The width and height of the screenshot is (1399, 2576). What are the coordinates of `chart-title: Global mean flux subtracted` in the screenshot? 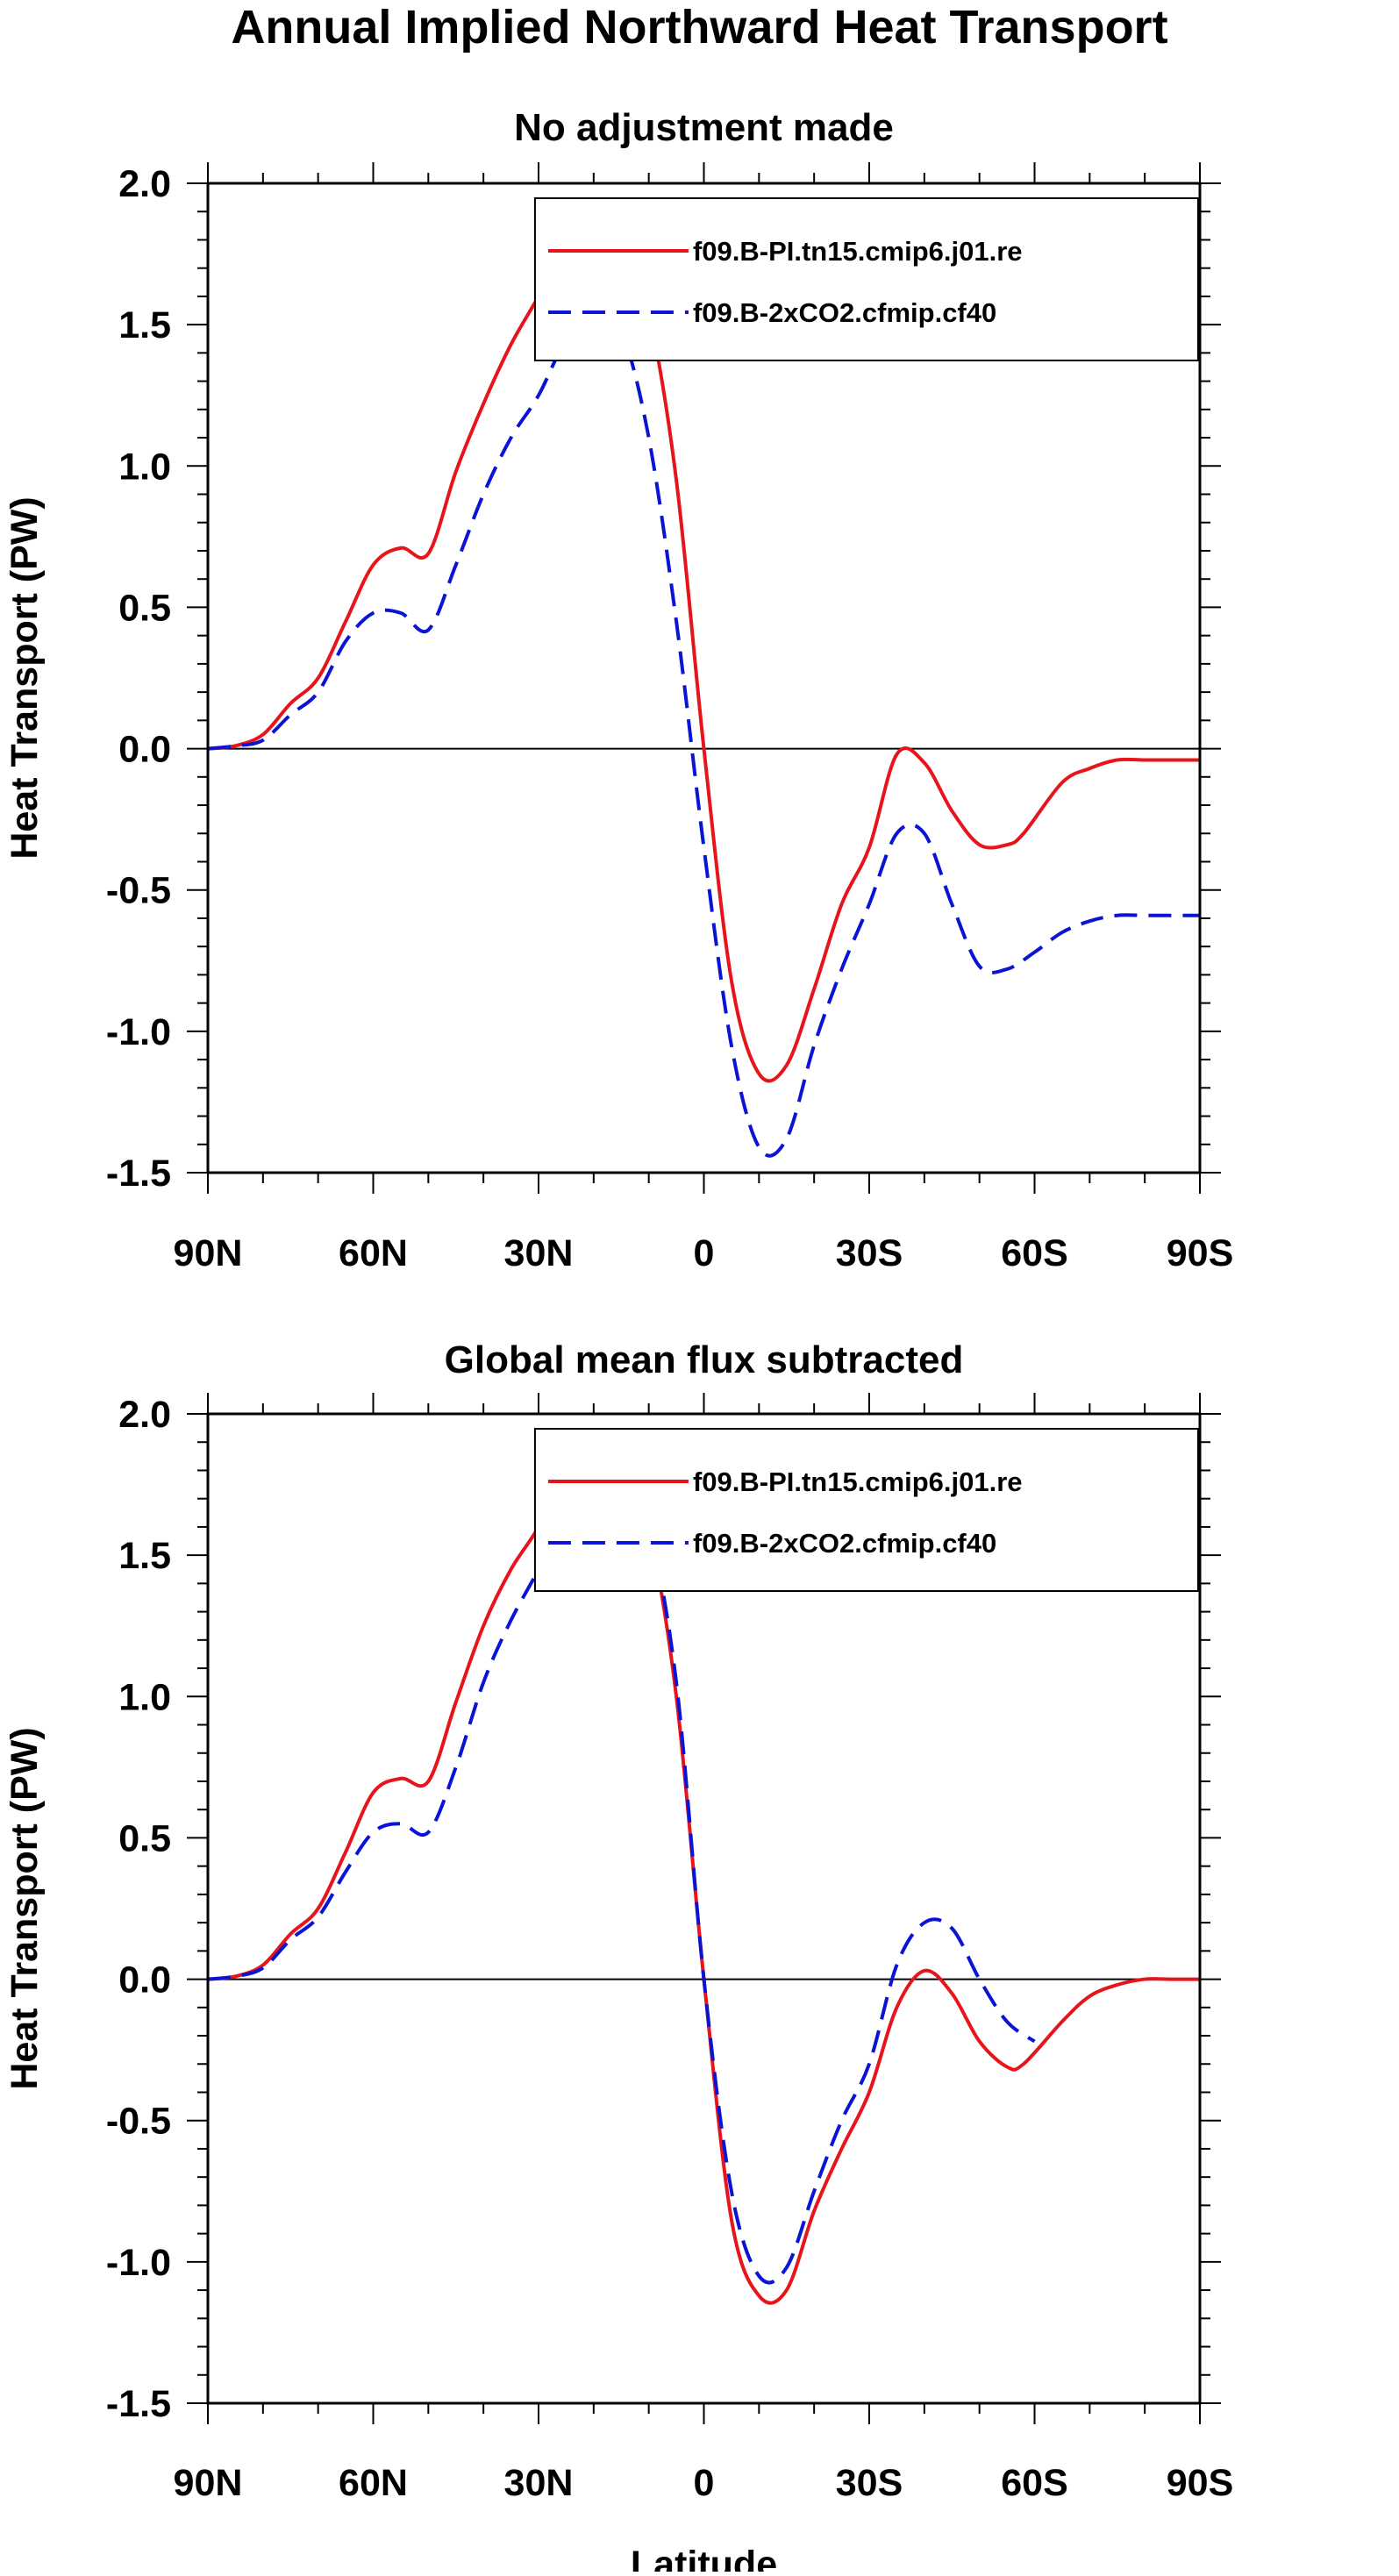 It's located at (704, 1360).